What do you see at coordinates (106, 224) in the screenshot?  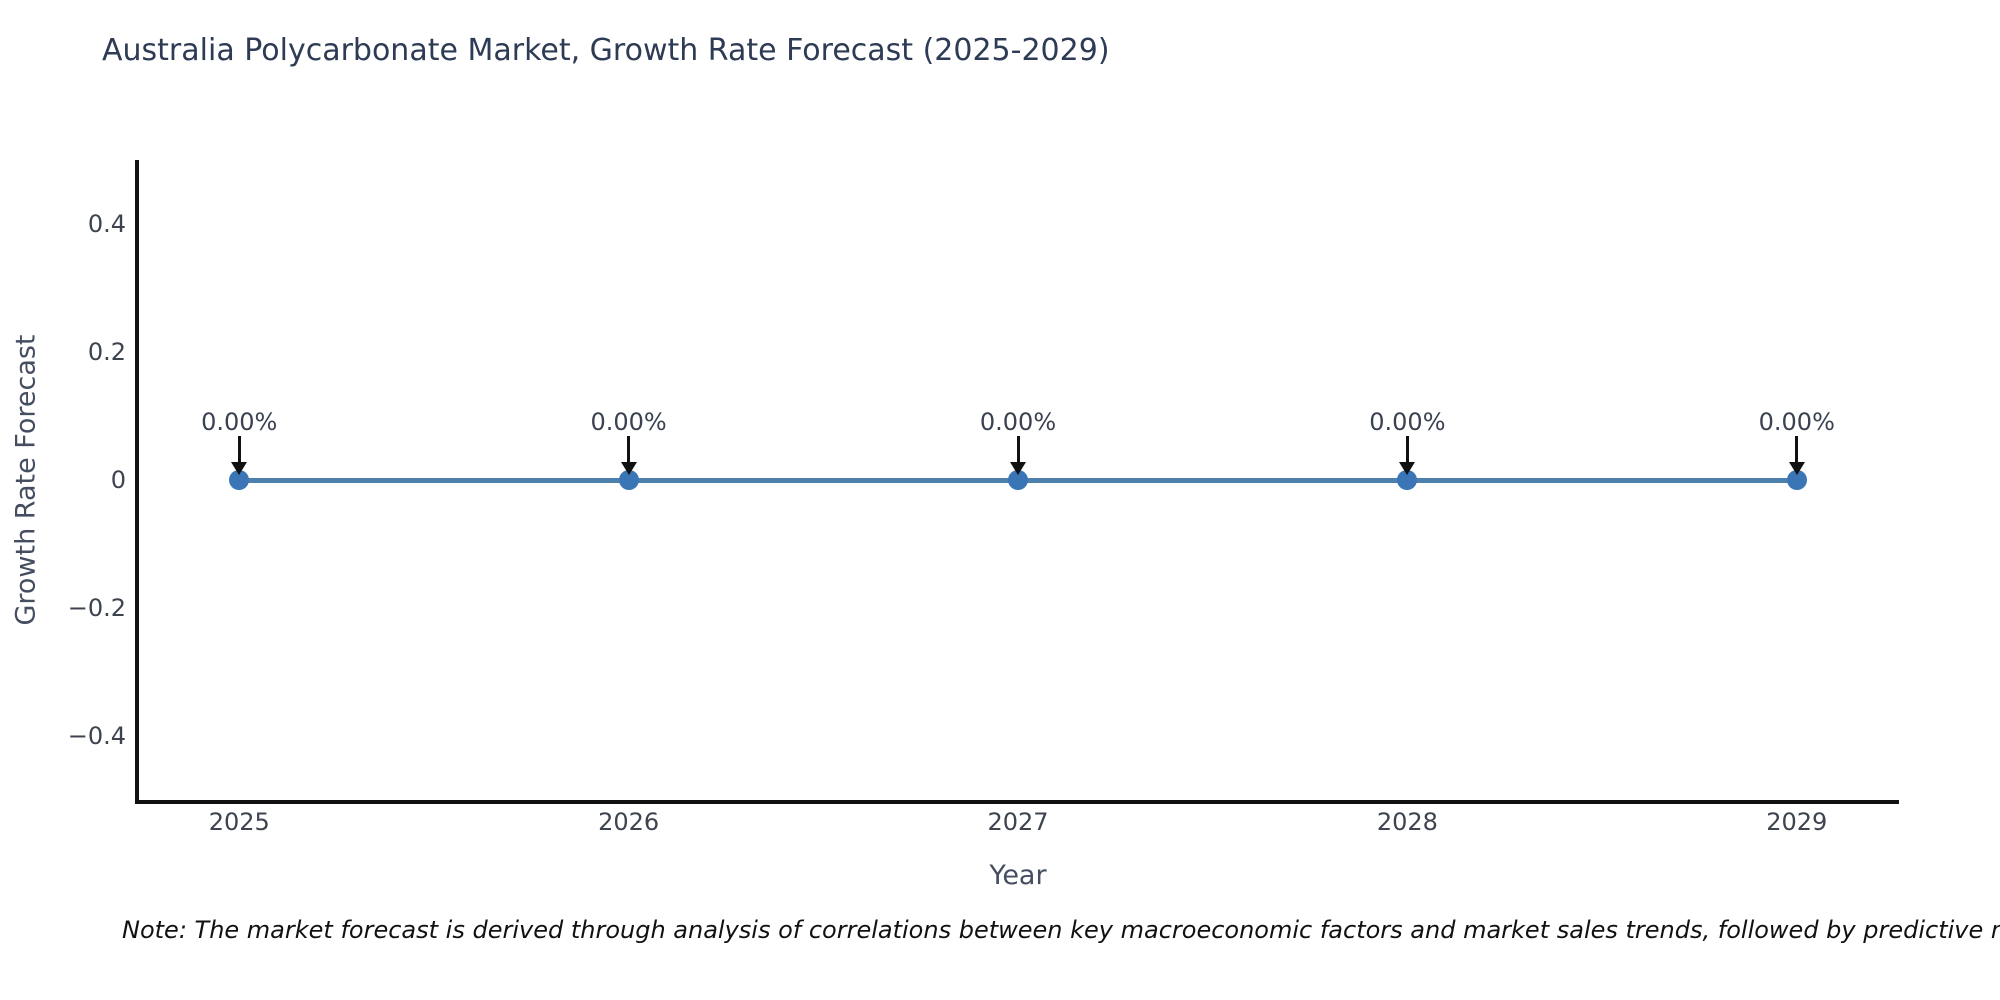 I see `y-tick-label: 0.4` at bounding box center [106, 224].